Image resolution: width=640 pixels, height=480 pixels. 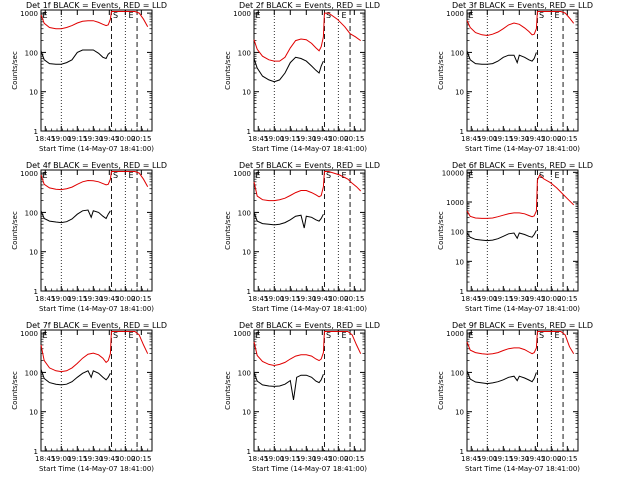 What do you see at coordinates (309, 5) in the screenshot?
I see `panel-title: Det 2f BLACK = Events, RED = LLD` at bounding box center [309, 5].